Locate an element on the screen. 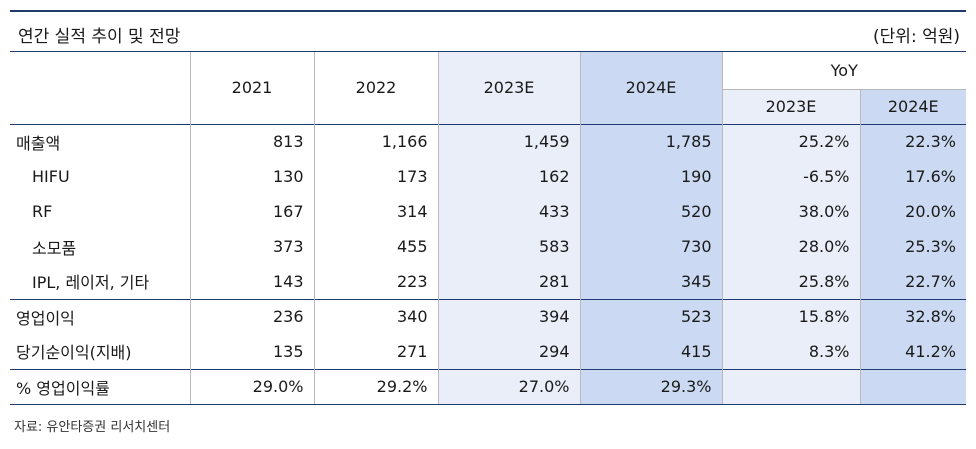 This screenshot has height=449, width=976. cell-v2024e: 415 is located at coordinates (651, 351).